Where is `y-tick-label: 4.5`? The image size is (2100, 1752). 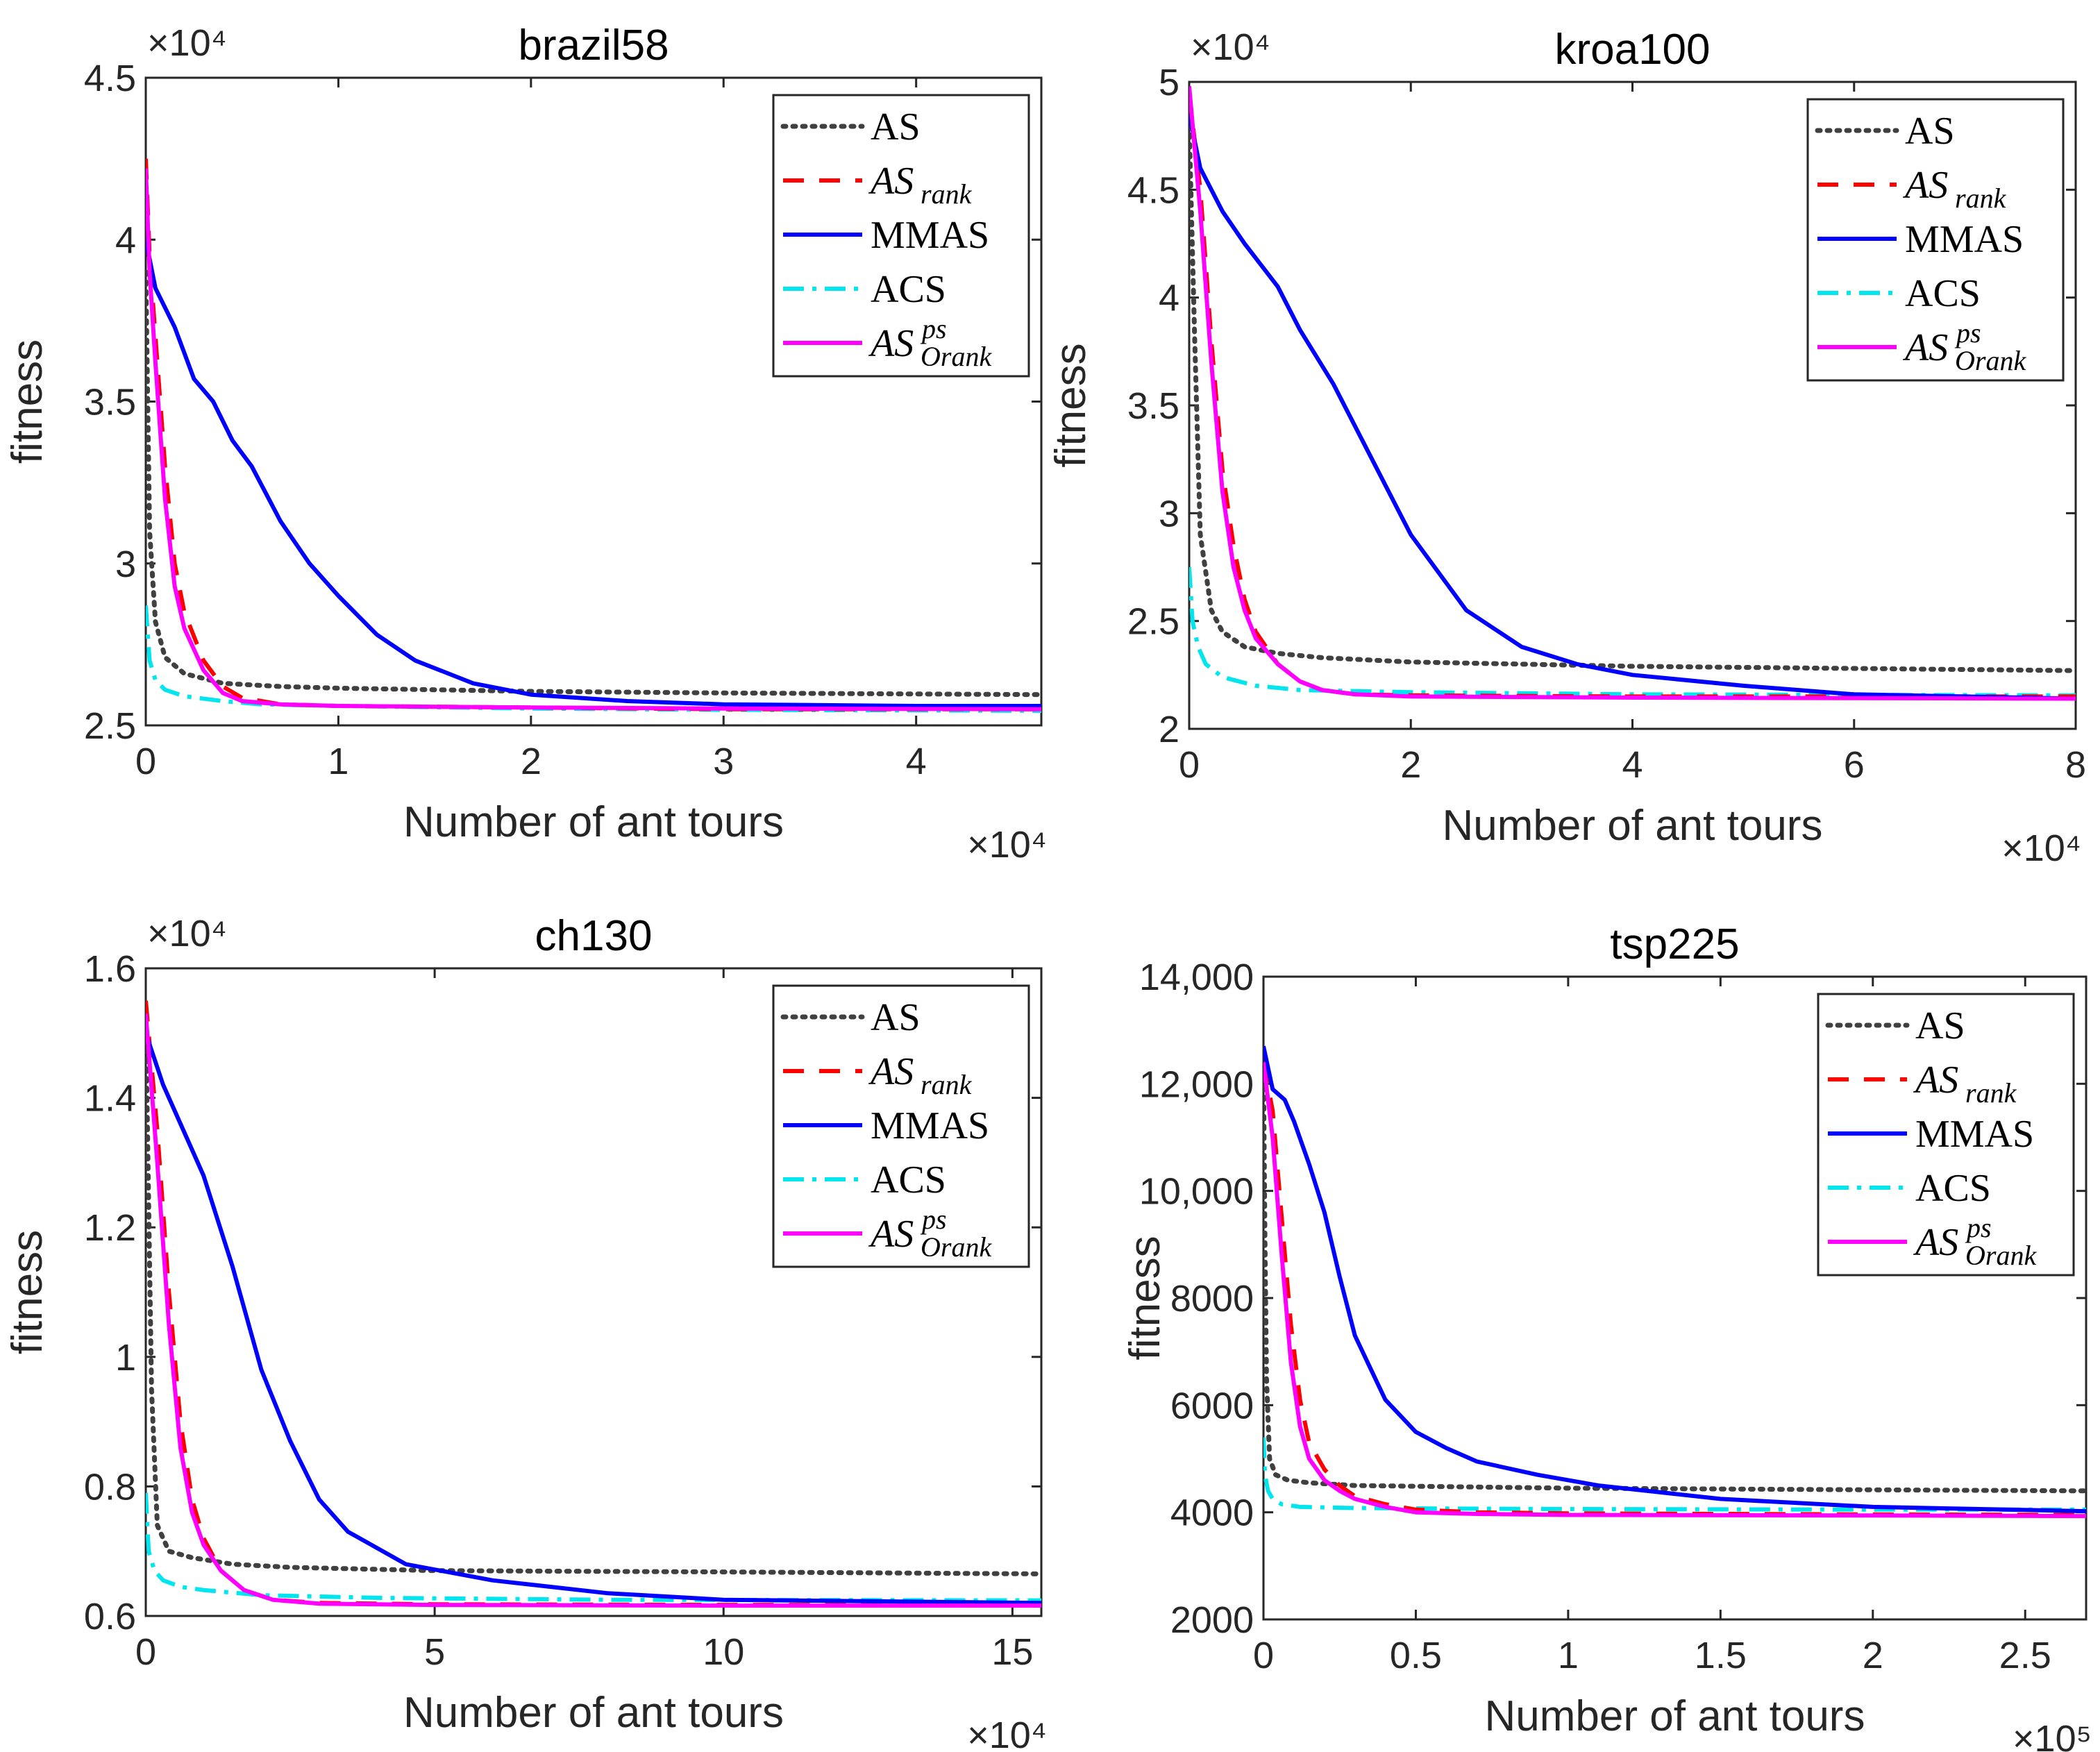 y-tick-label: 4.5 is located at coordinates (1153, 190).